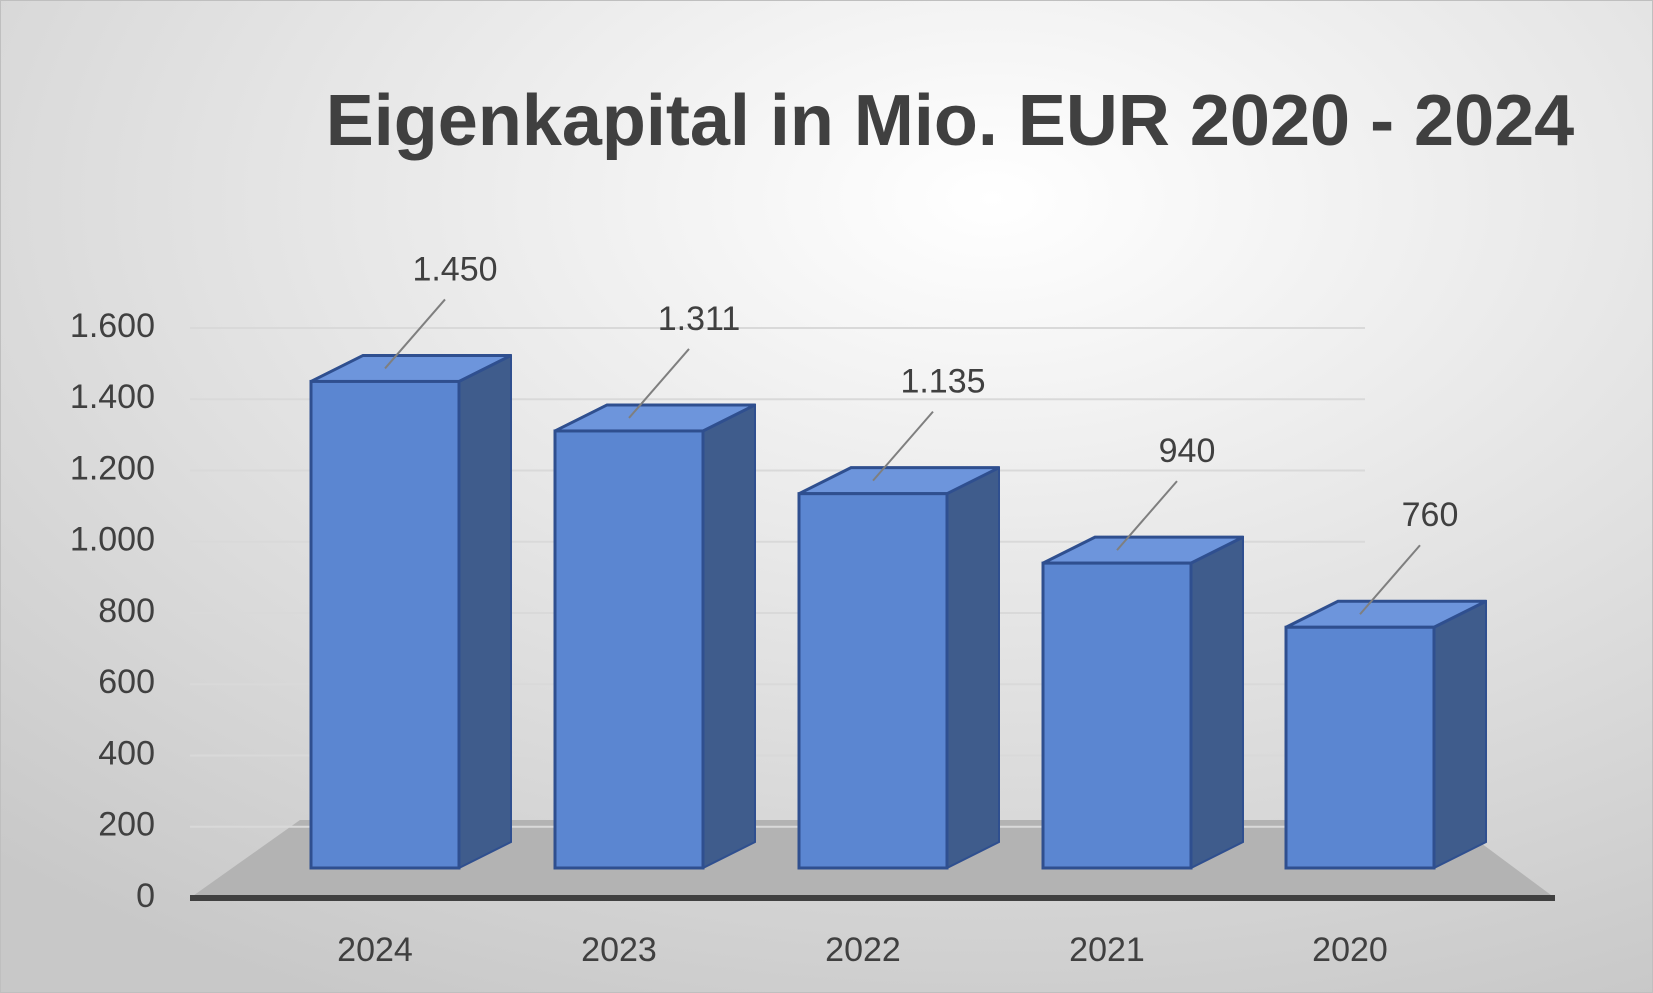 This screenshot has height=993, width=1653. Describe the element at coordinates (126, 682) in the screenshot. I see `y-tick-label: 600` at that location.